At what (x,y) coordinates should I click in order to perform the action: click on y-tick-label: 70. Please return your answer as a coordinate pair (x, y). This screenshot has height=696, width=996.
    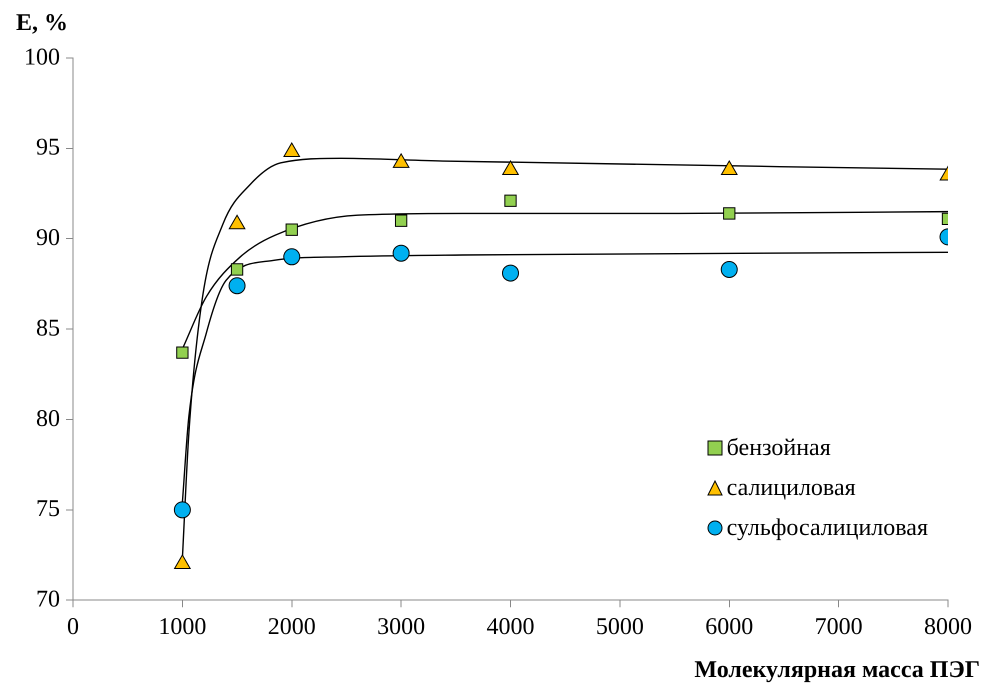
    Looking at the image, I should click on (48, 599).